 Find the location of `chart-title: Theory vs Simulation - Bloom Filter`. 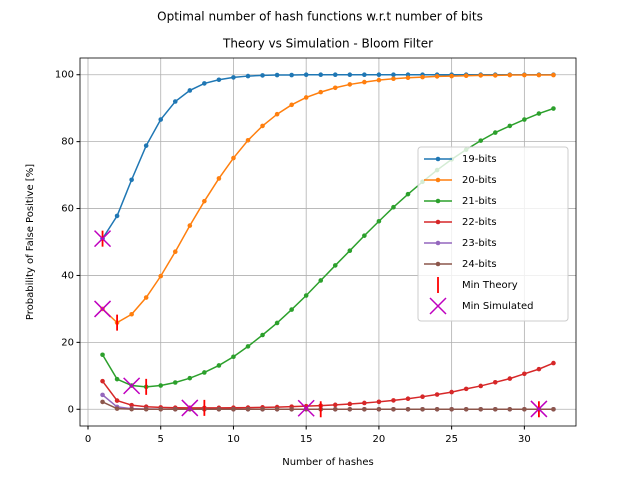

chart-title: Theory vs Simulation - Bloom Filter is located at coordinates (327, 44).